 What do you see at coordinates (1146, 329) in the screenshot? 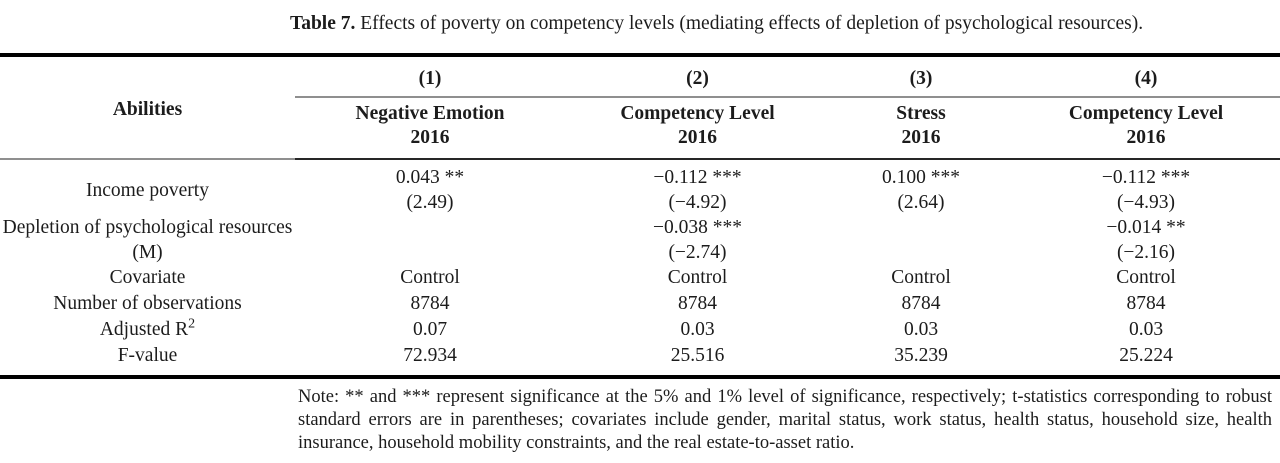
I see `cell-adjusted-r2-4: 0.03` at bounding box center [1146, 329].